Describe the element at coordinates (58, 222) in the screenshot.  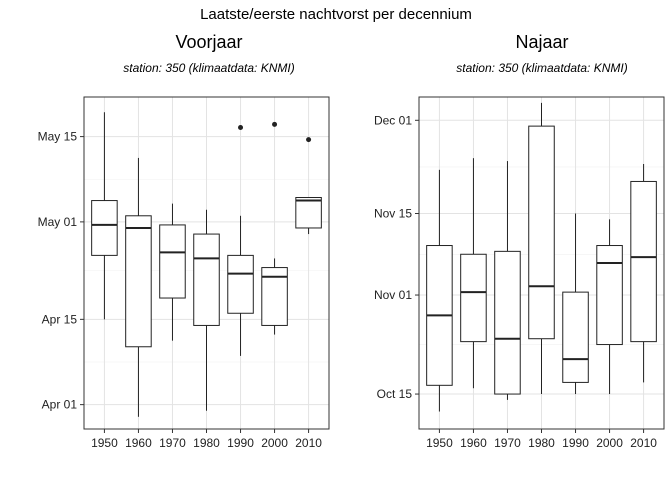
I see `y-tick-label: May 01` at that location.